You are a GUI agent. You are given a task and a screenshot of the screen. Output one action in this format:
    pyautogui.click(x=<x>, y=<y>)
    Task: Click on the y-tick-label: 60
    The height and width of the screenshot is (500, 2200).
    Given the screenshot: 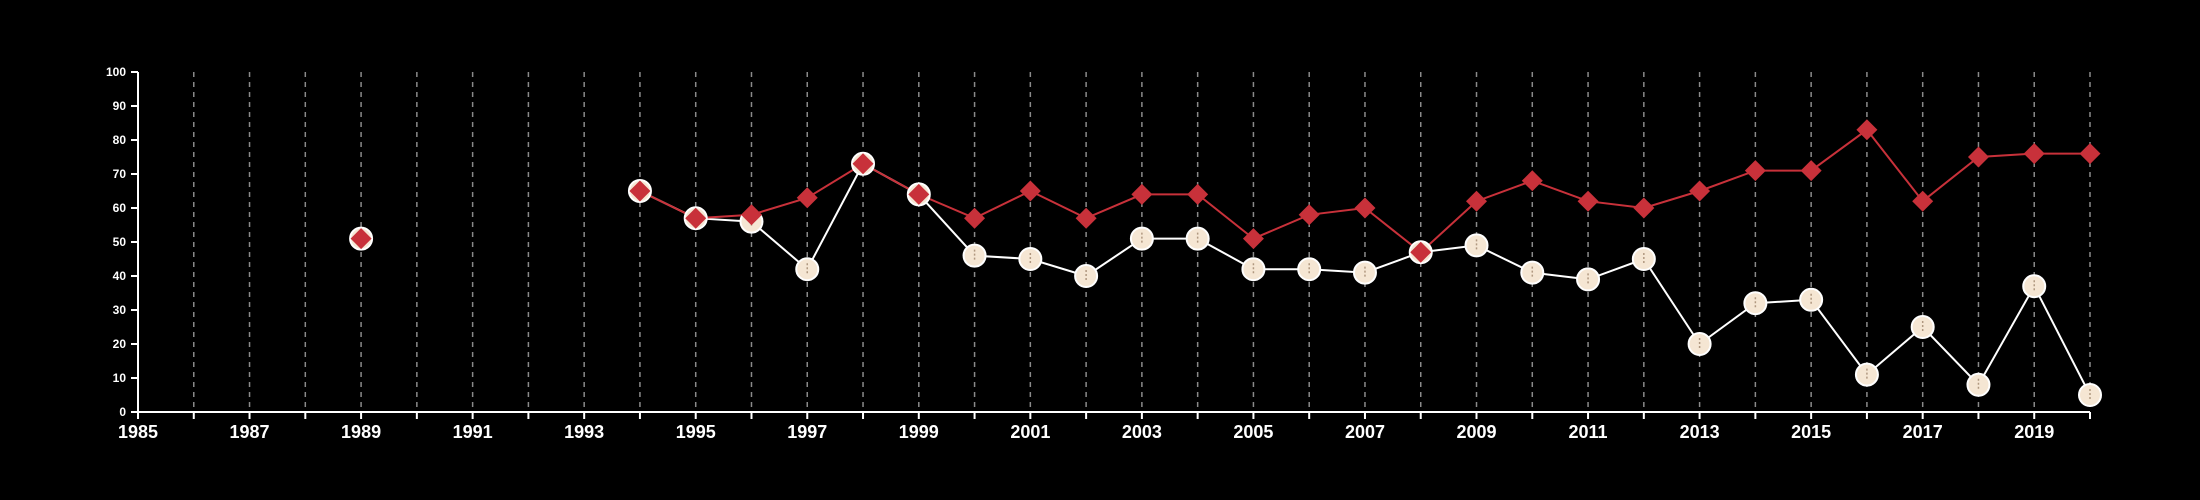 What is the action you would take?
    pyautogui.click(x=120, y=208)
    